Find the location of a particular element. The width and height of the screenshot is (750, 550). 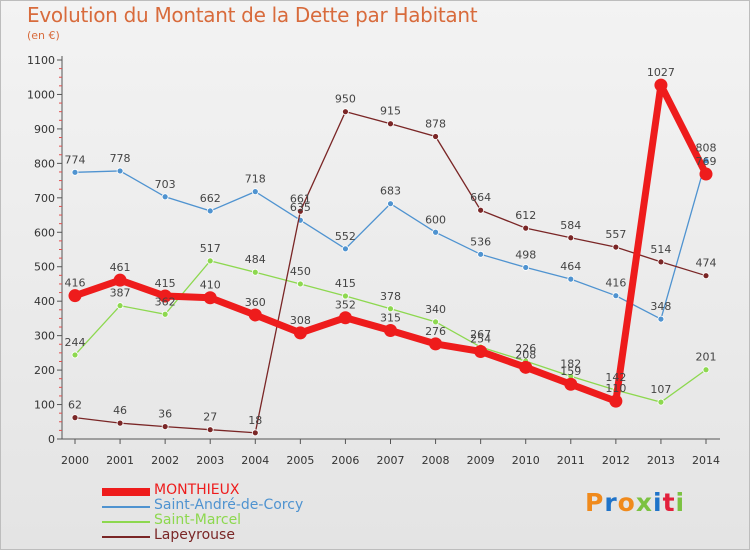

y-tick-label: 700 is located at coordinates (44, 198).